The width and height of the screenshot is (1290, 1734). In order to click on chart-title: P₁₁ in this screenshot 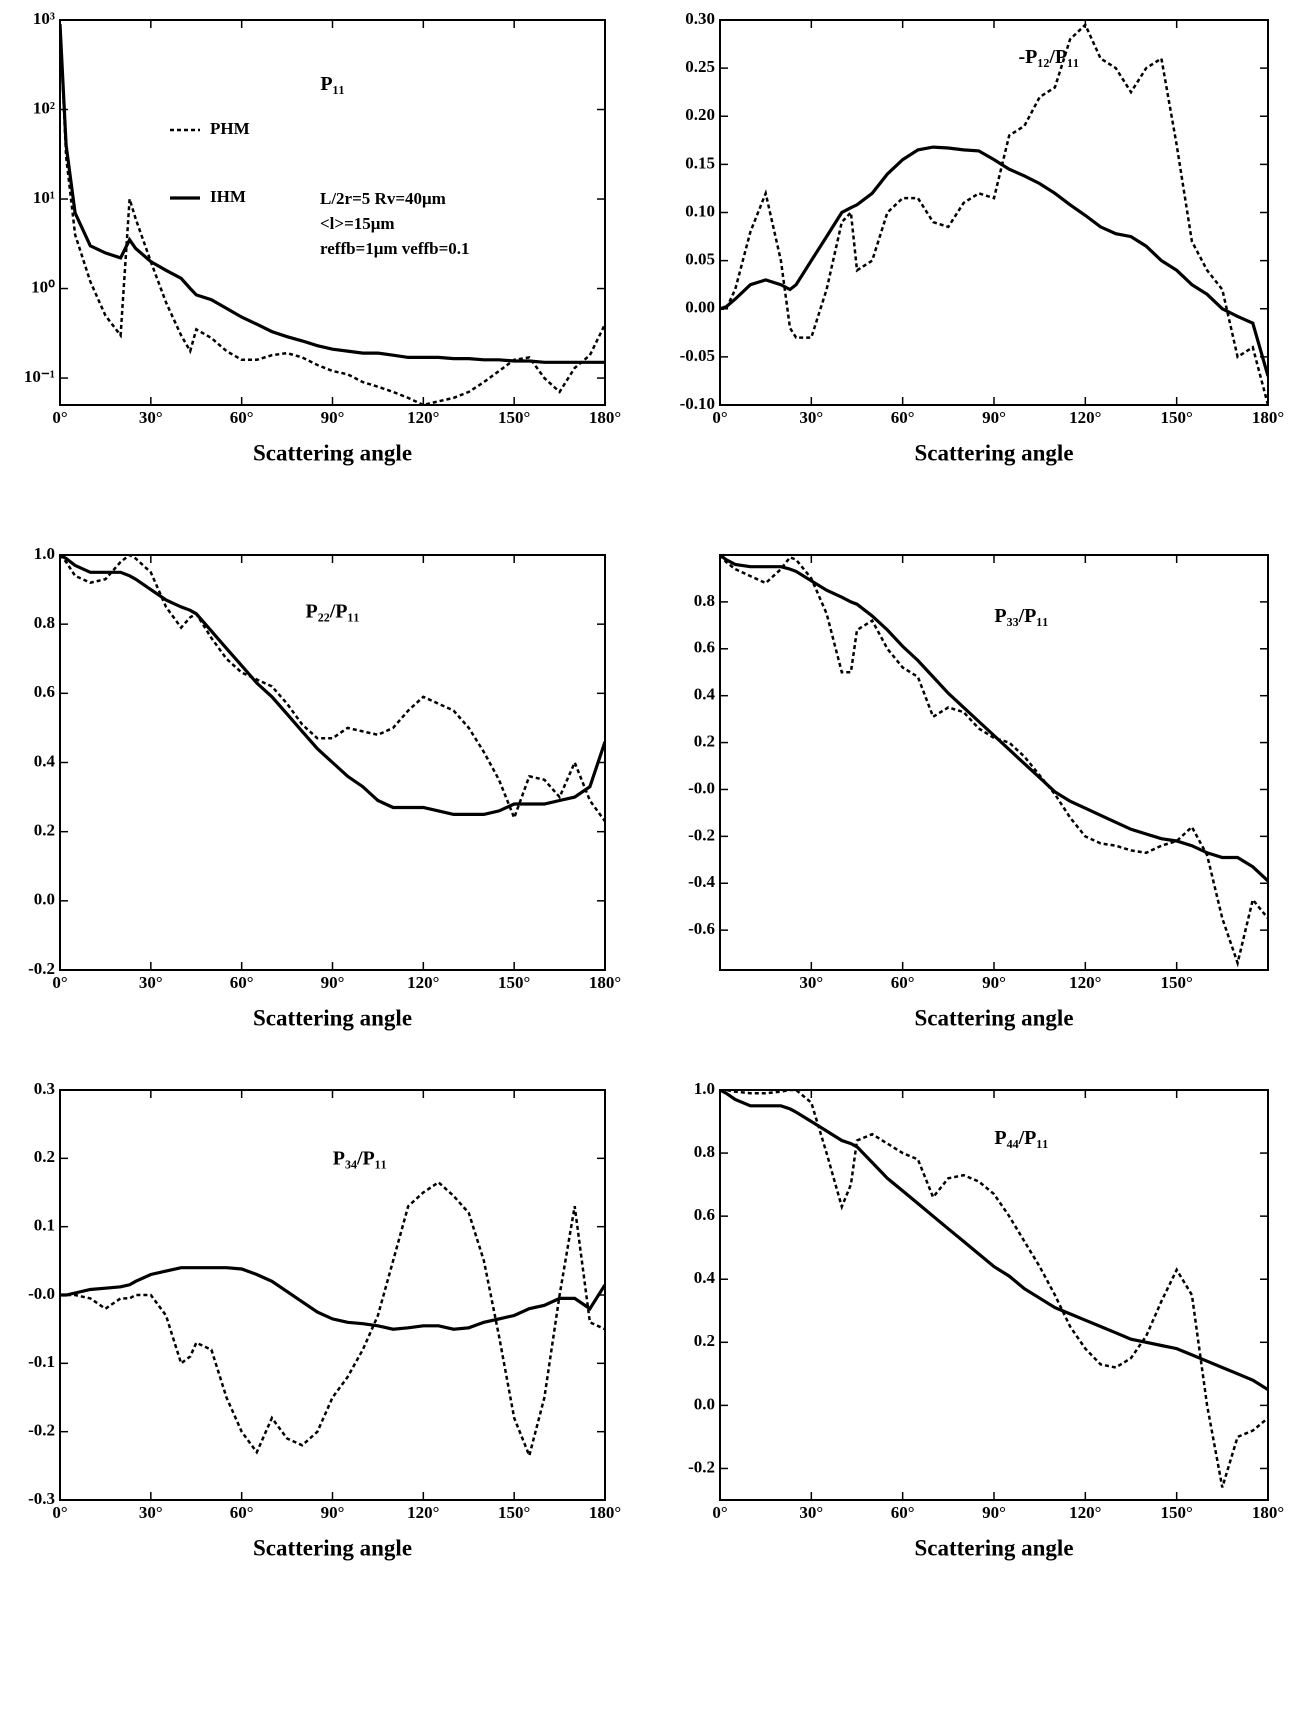, I will do `click(332, 84)`.